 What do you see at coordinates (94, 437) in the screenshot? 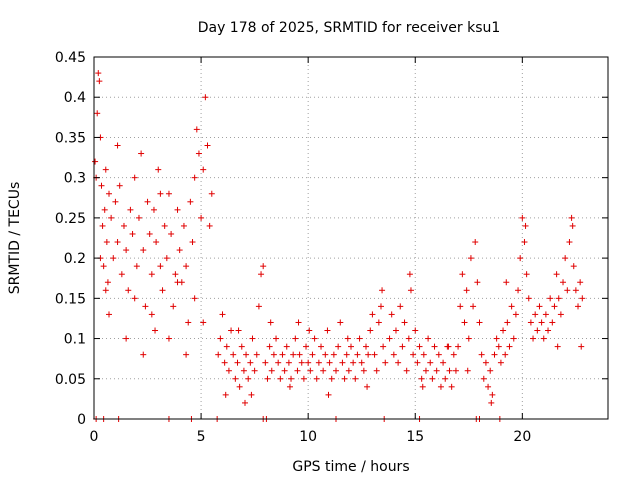
I see `x-tick-label: 0` at bounding box center [94, 437].